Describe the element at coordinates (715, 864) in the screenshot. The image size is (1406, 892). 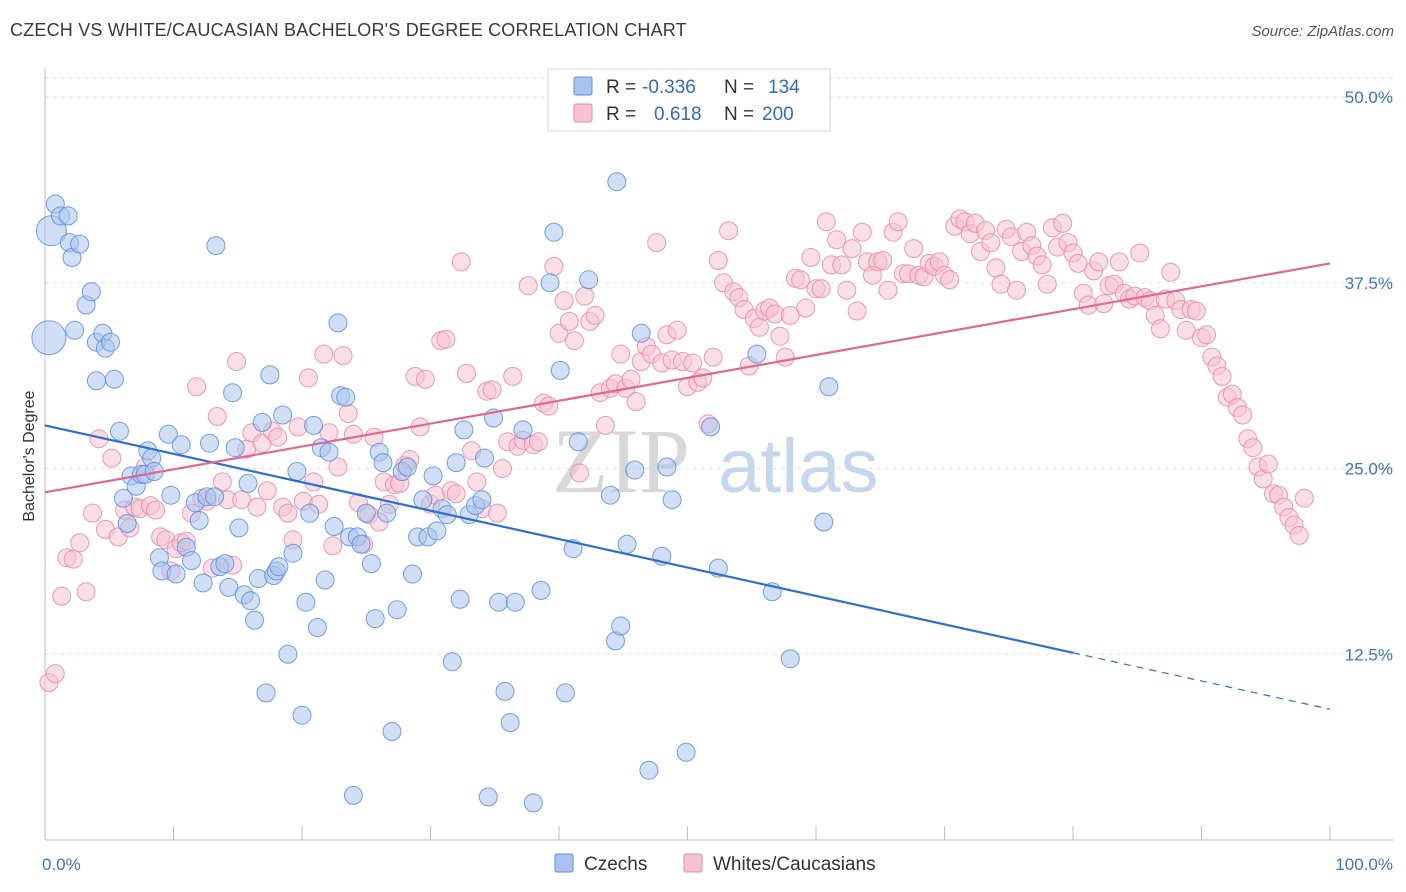
I see `bottom-legend: Czechs Whites/Caucasians` at that location.